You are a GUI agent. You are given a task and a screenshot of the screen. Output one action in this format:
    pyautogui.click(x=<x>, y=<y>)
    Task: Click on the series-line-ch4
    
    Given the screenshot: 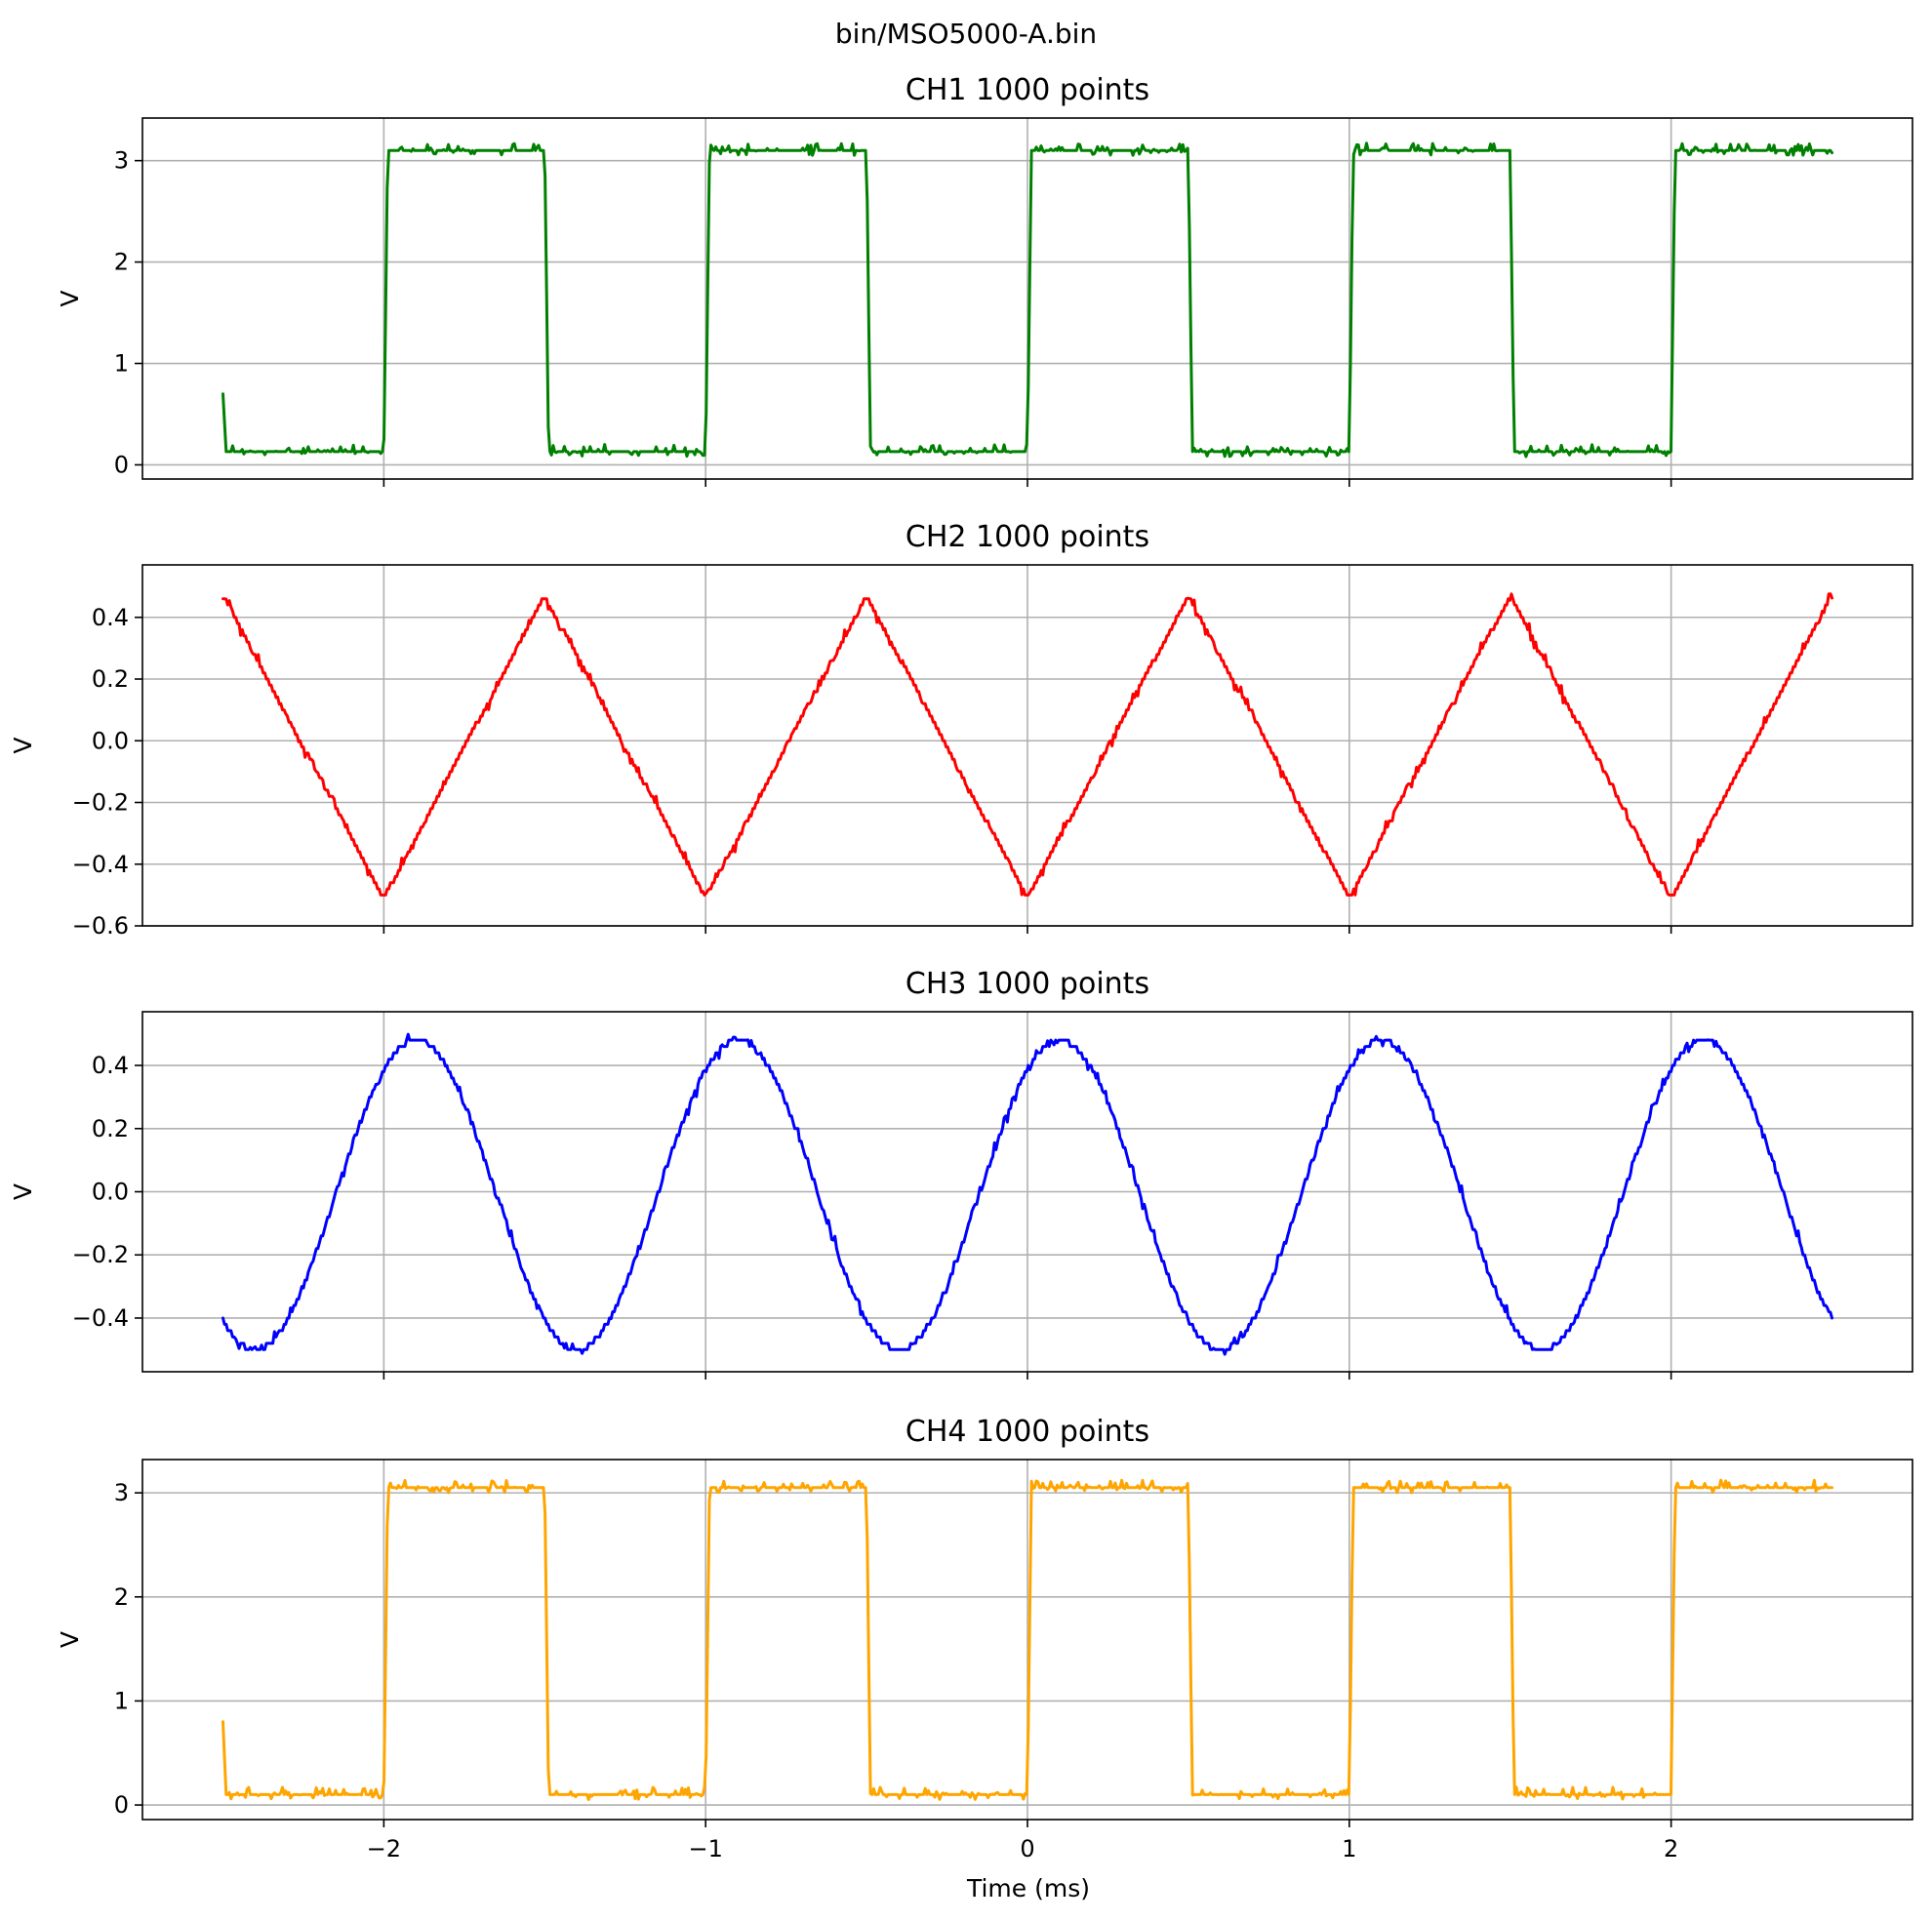 What is the action you would take?
    pyautogui.click(x=1027, y=1639)
    